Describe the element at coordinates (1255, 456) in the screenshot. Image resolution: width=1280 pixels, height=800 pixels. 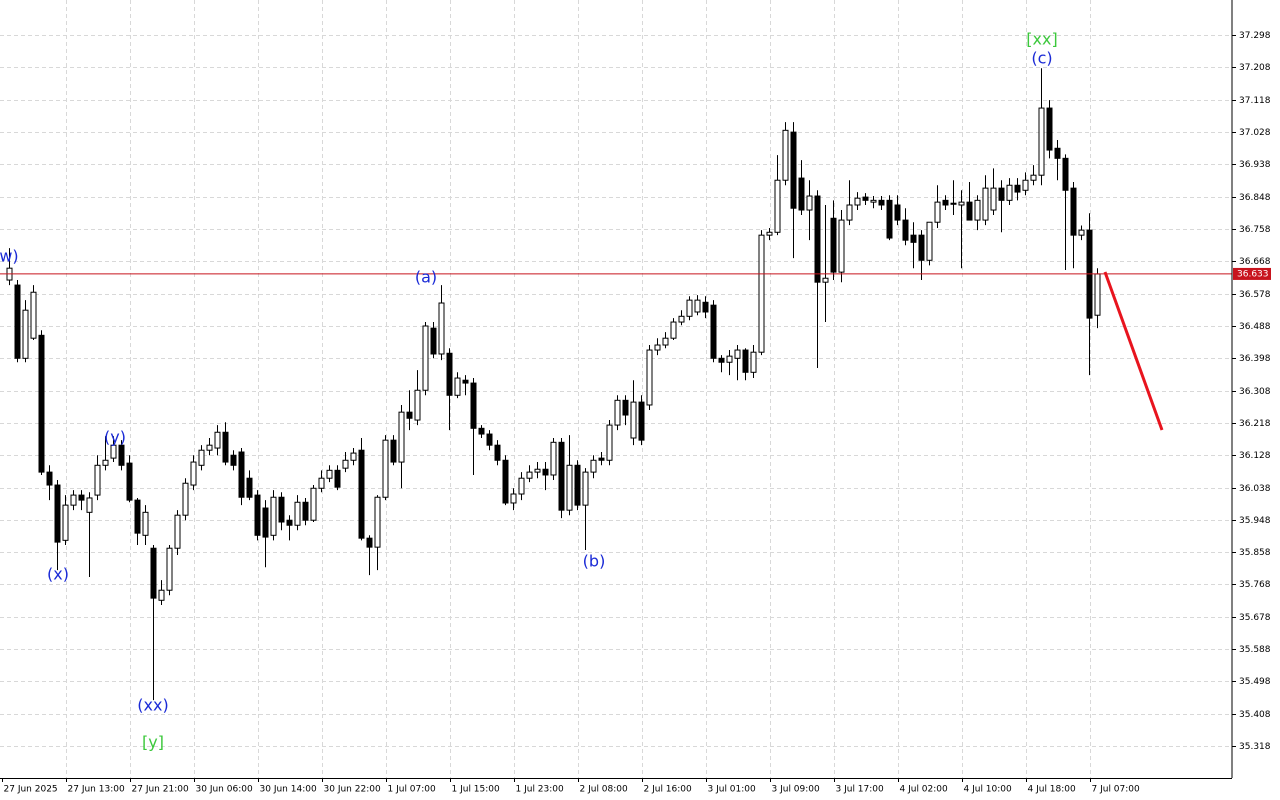
I see `y-tick-label: 36.128` at that location.